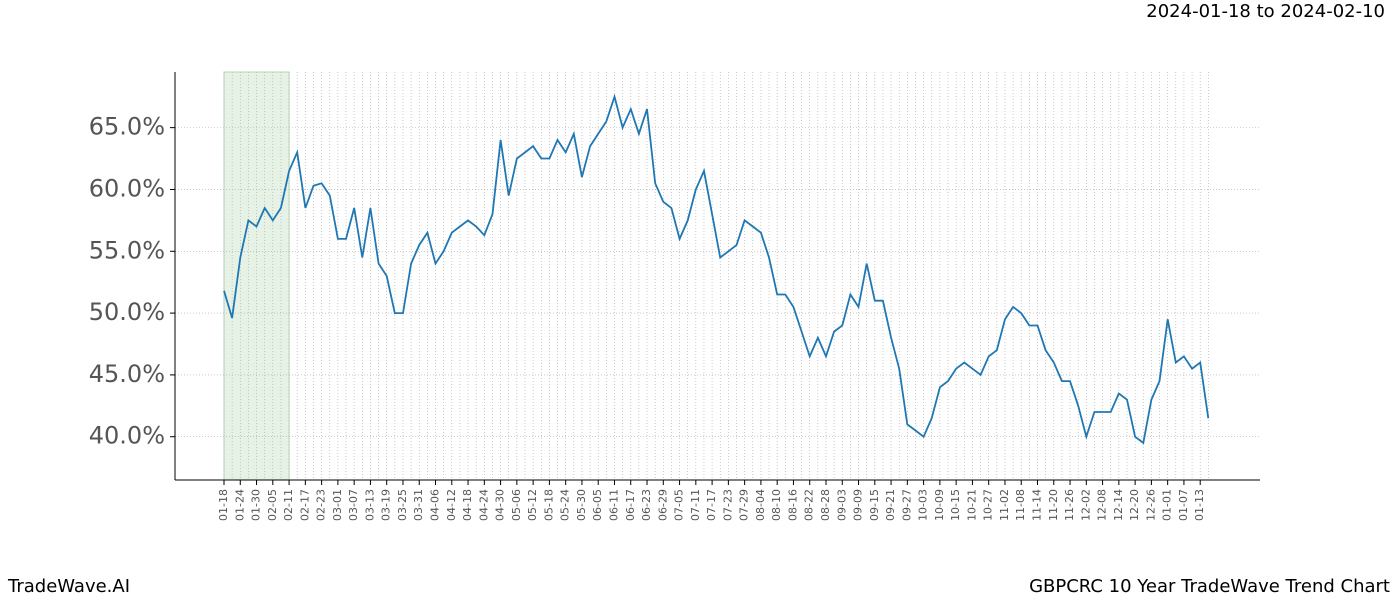 Image resolution: width=1400 pixels, height=600 pixels. Describe the element at coordinates (695, 505) in the screenshot. I see `x-tick-label: 07-11` at that location.